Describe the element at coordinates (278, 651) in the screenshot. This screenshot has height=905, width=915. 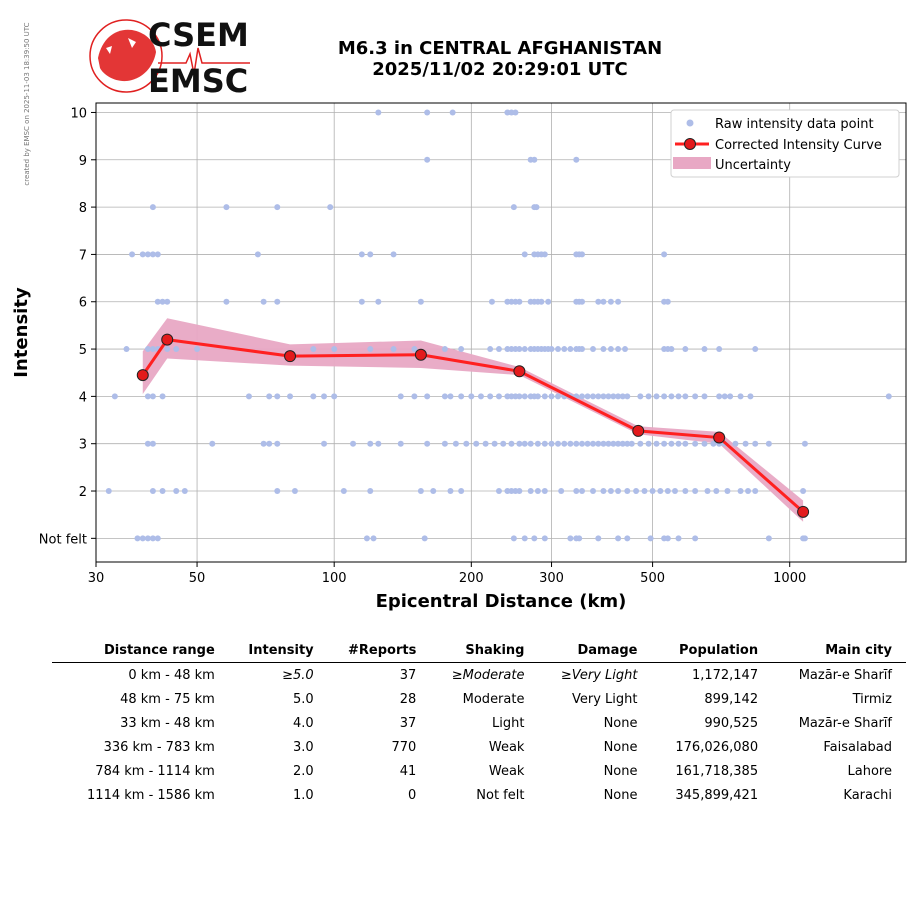
I see `column-header: Intensity` at that location.